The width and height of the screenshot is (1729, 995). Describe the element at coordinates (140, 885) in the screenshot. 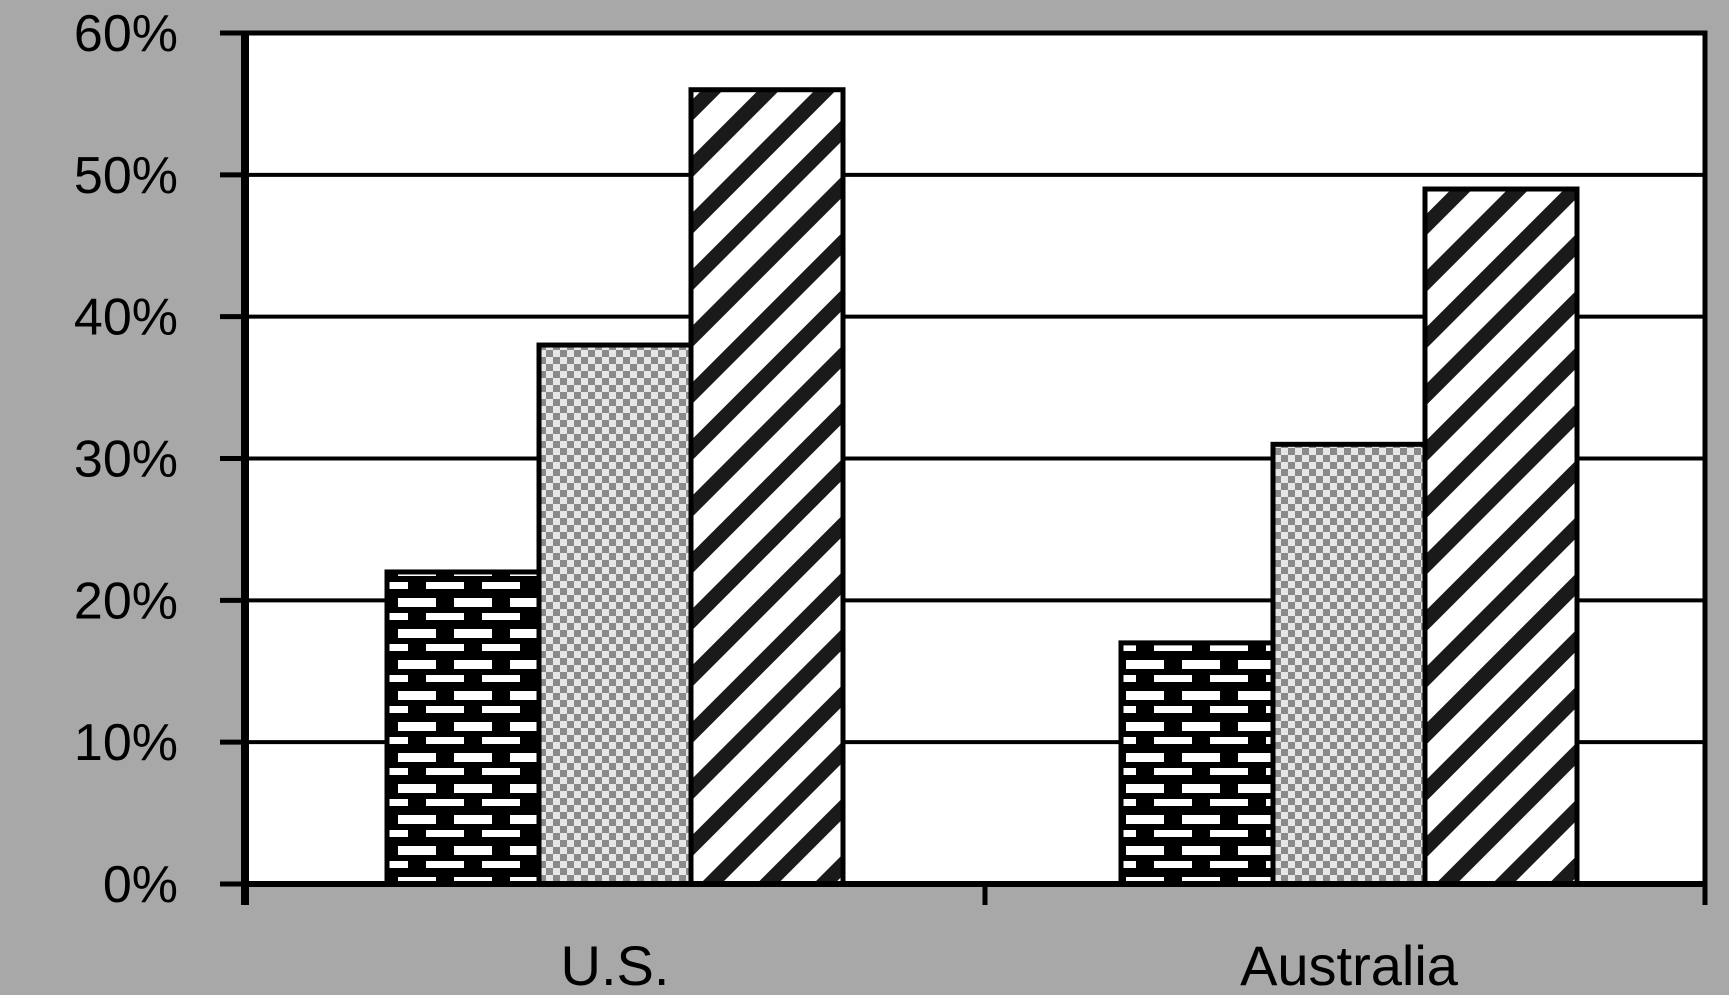

I see `y-tick-label: 0%` at that location.